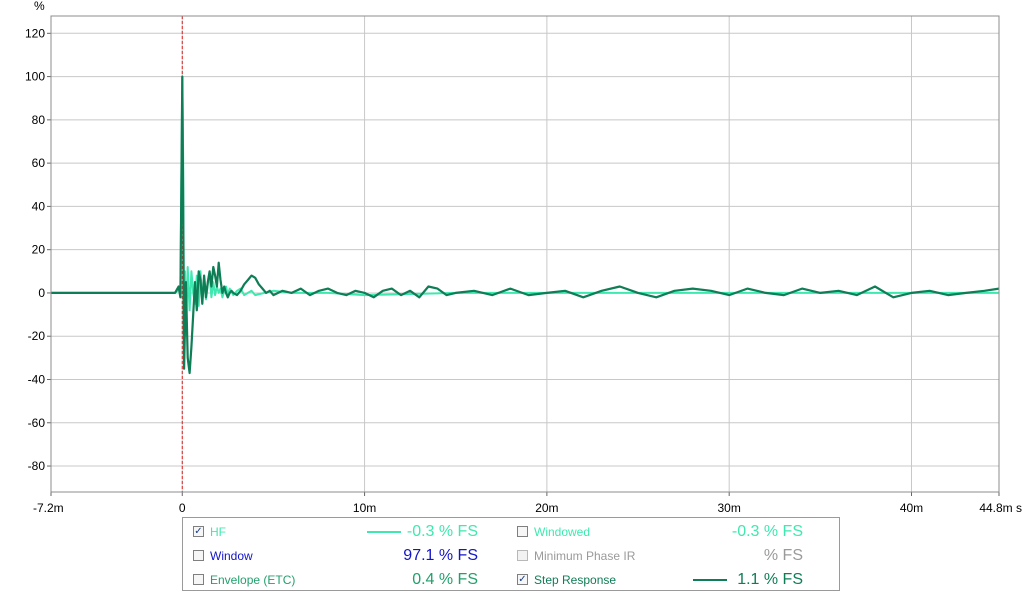 Image resolution: width=1024 pixels, height=594 pixels. I want to click on x-tick-label: 10m, so click(364, 508).